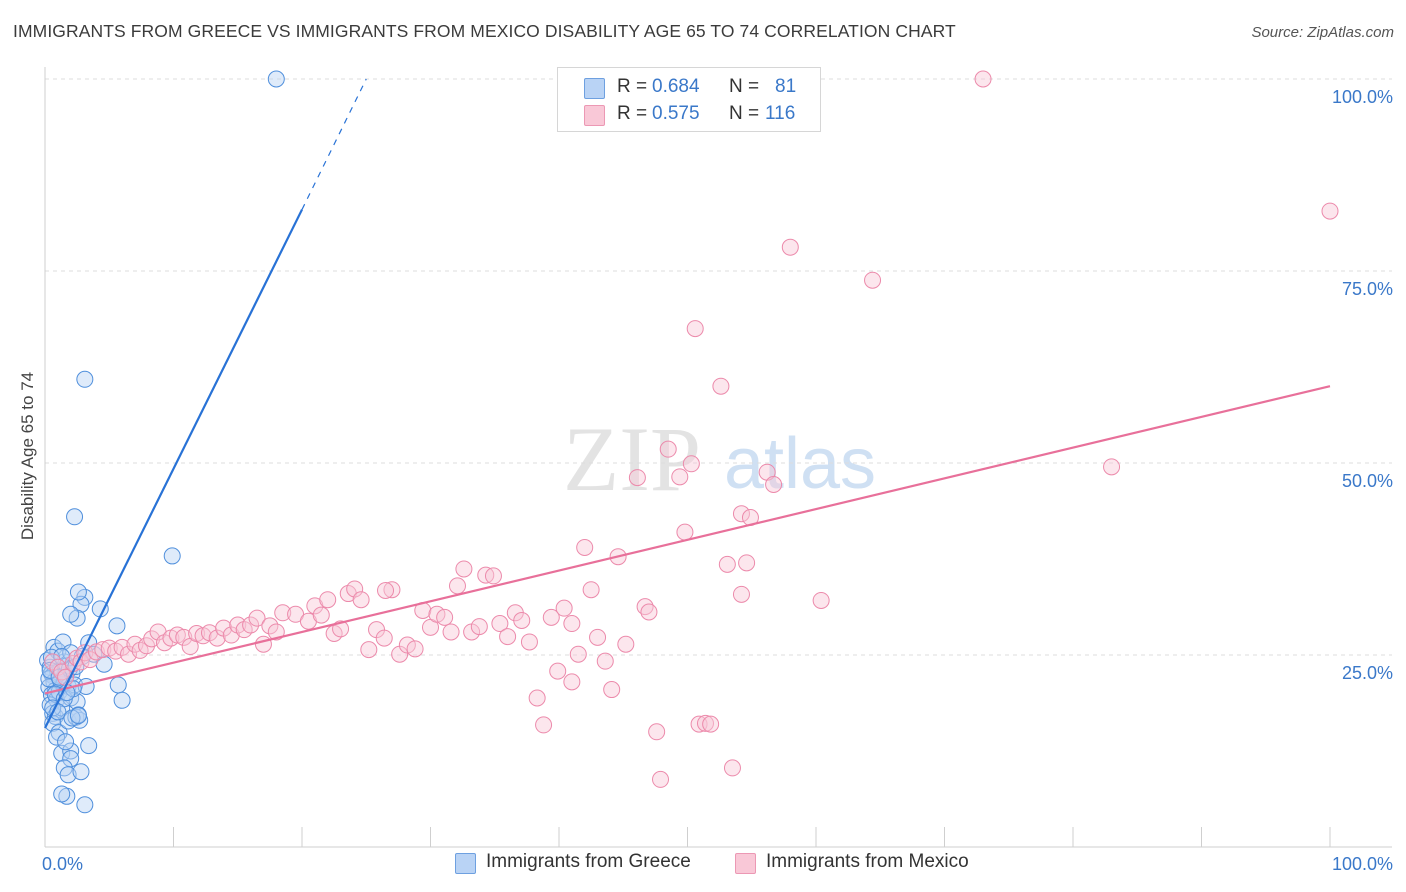  Describe the element at coordinates (676, 86) in the screenshot. I see `legend-r-value: 0.684` at that location.